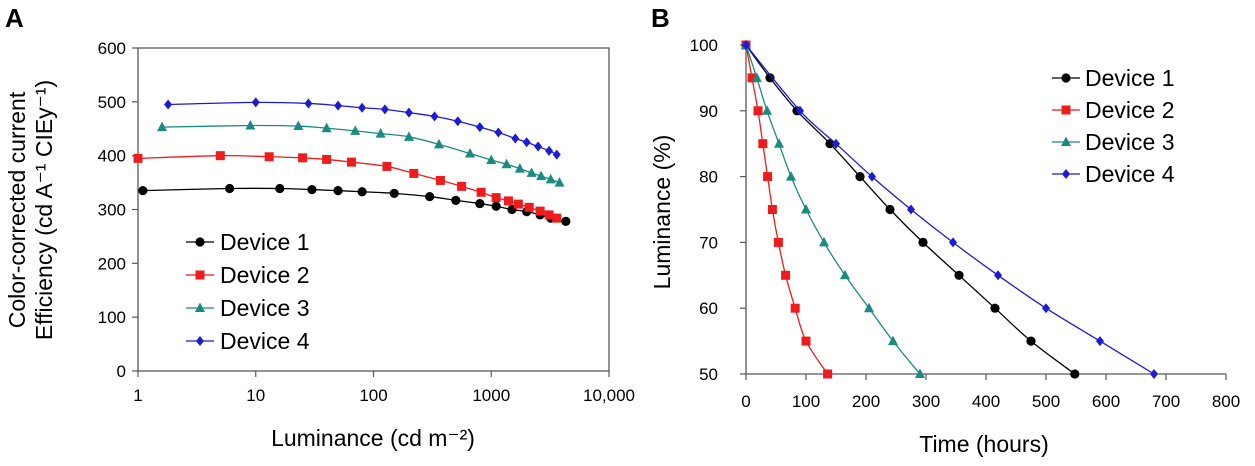 Image resolution: width=1255 pixels, height=466 pixels. I want to click on panel-a-legend-item-device-2: Device 2, so click(247, 275).